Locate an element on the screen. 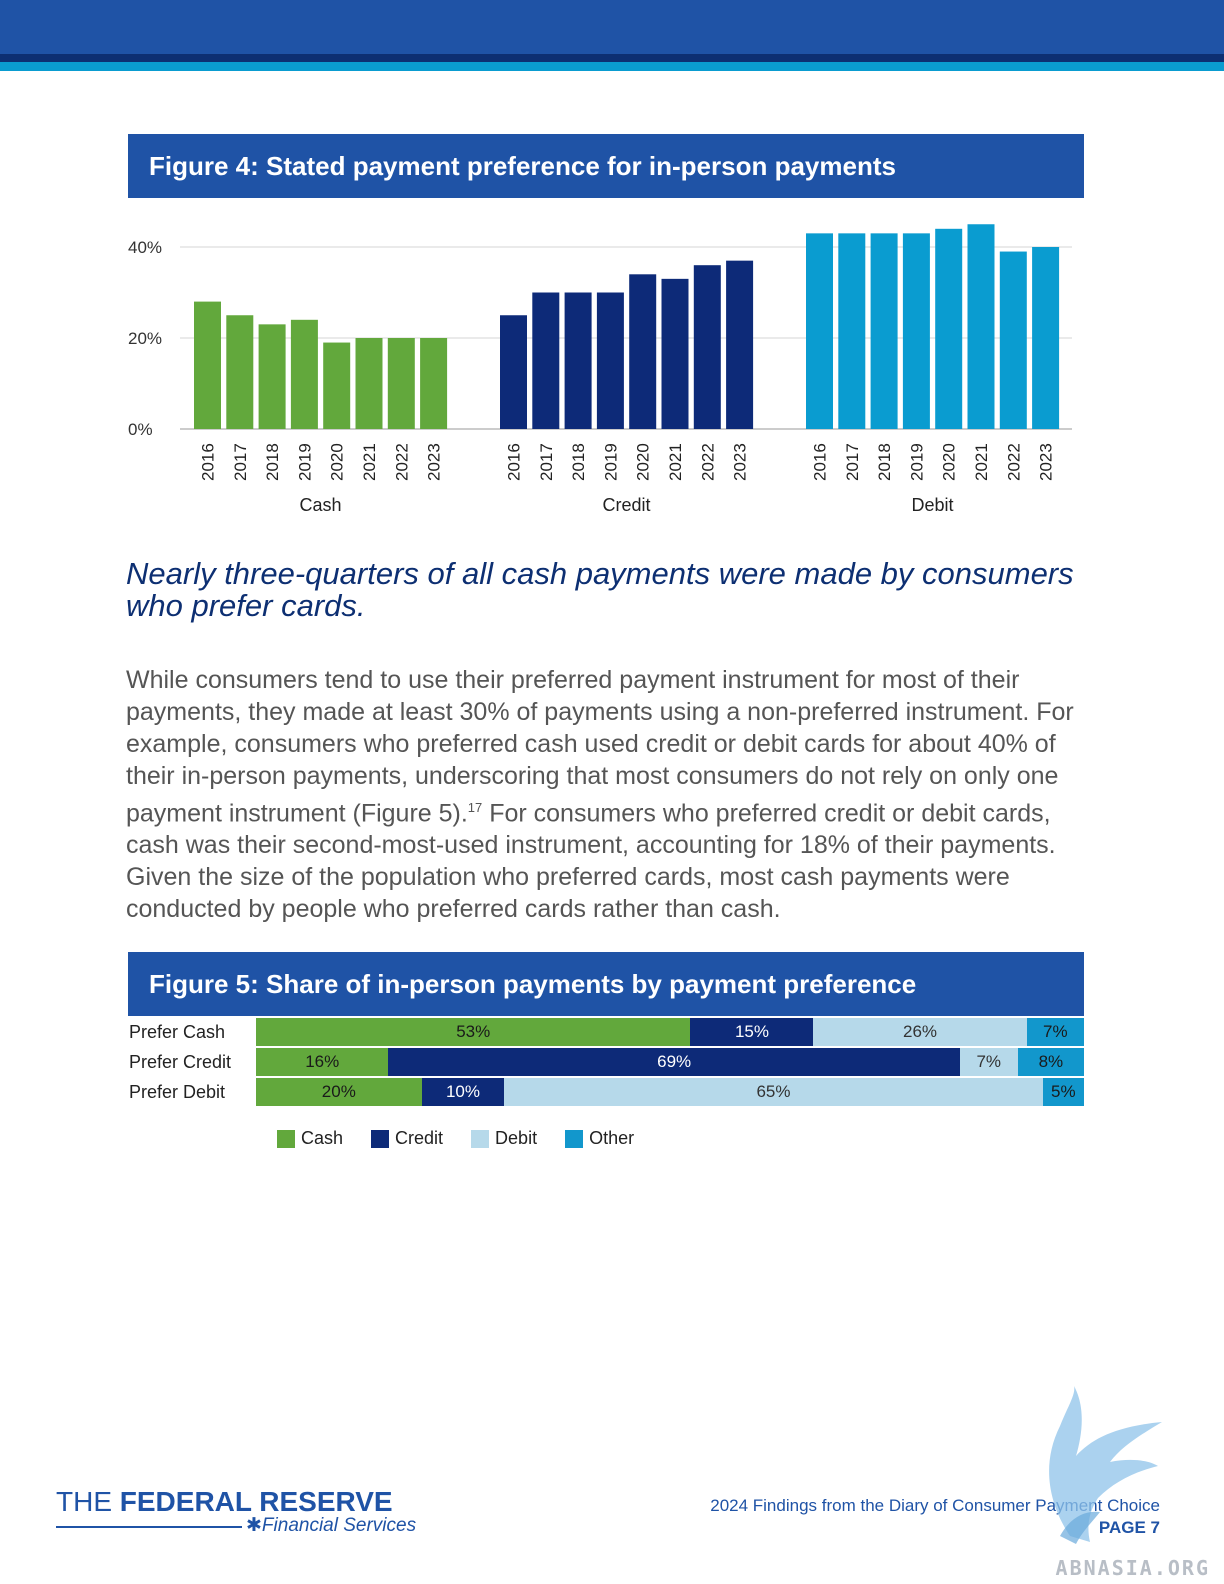 Image resolution: width=1224 pixels, height=1584 pixels. bar-debit-2018 is located at coordinates (884, 331).